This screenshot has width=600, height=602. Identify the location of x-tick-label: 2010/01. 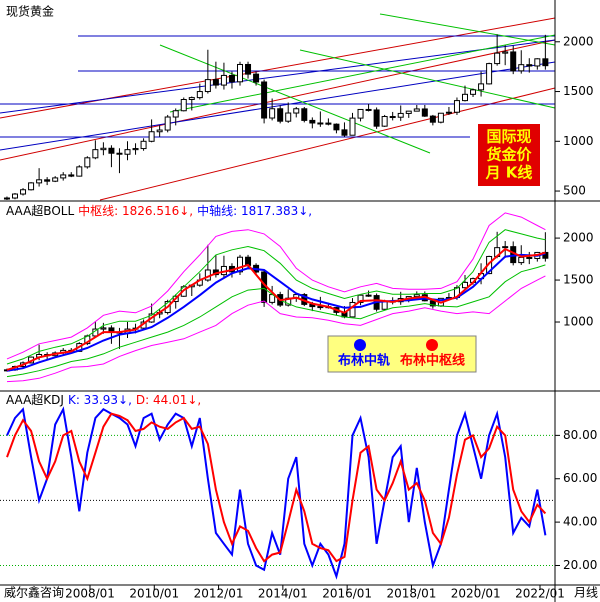
(154, 594).